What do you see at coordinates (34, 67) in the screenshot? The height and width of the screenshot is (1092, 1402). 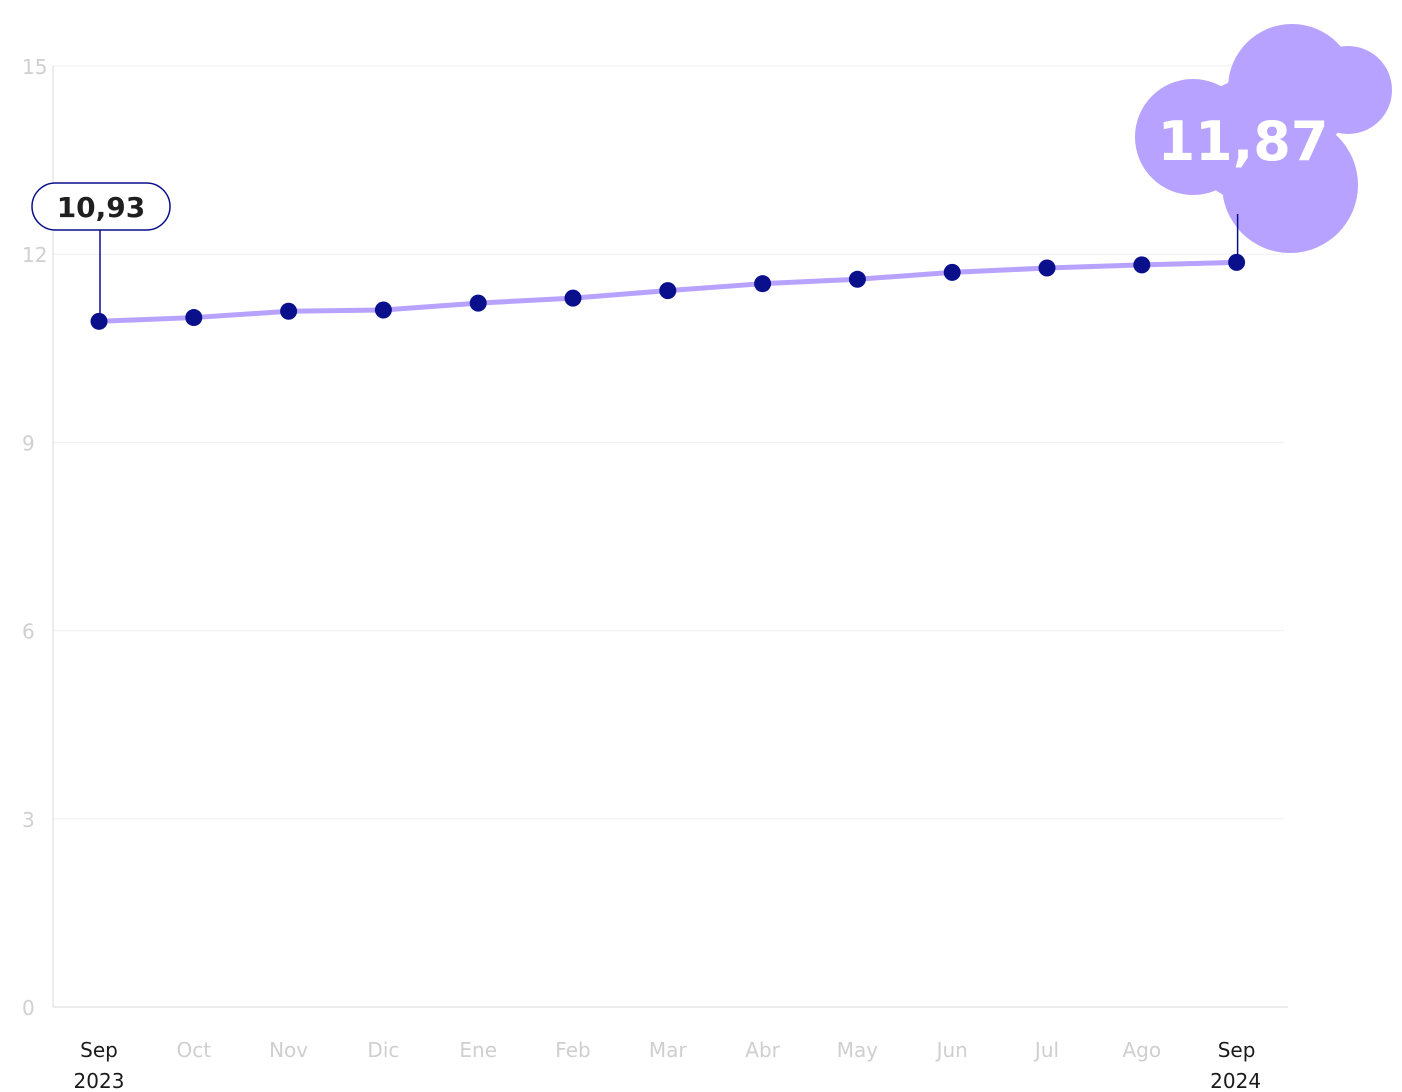 I see `y-tick-label: 15` at bounding box center [34, 67].